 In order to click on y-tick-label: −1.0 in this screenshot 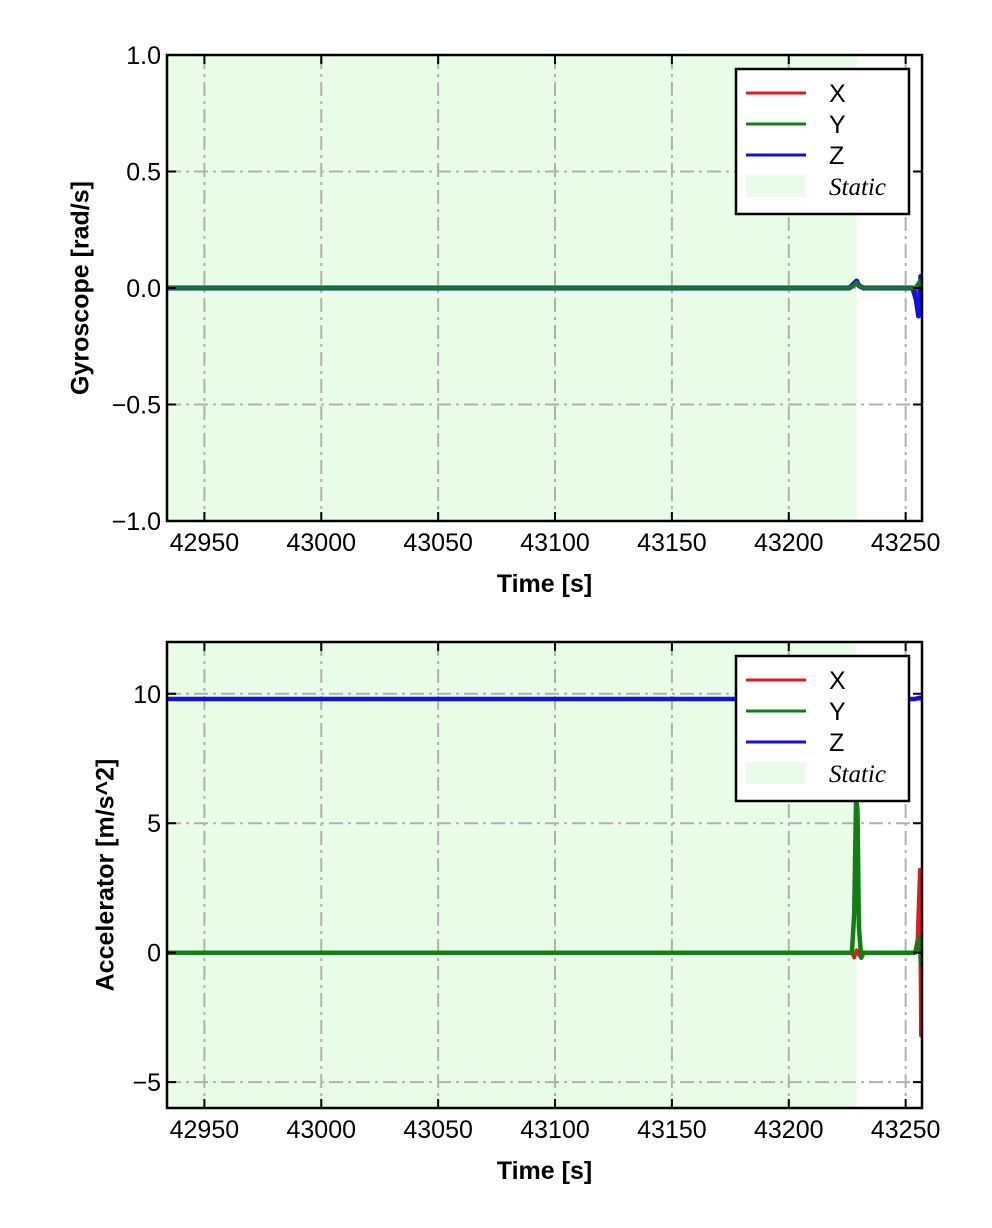, I will do `click(136, 522)`.